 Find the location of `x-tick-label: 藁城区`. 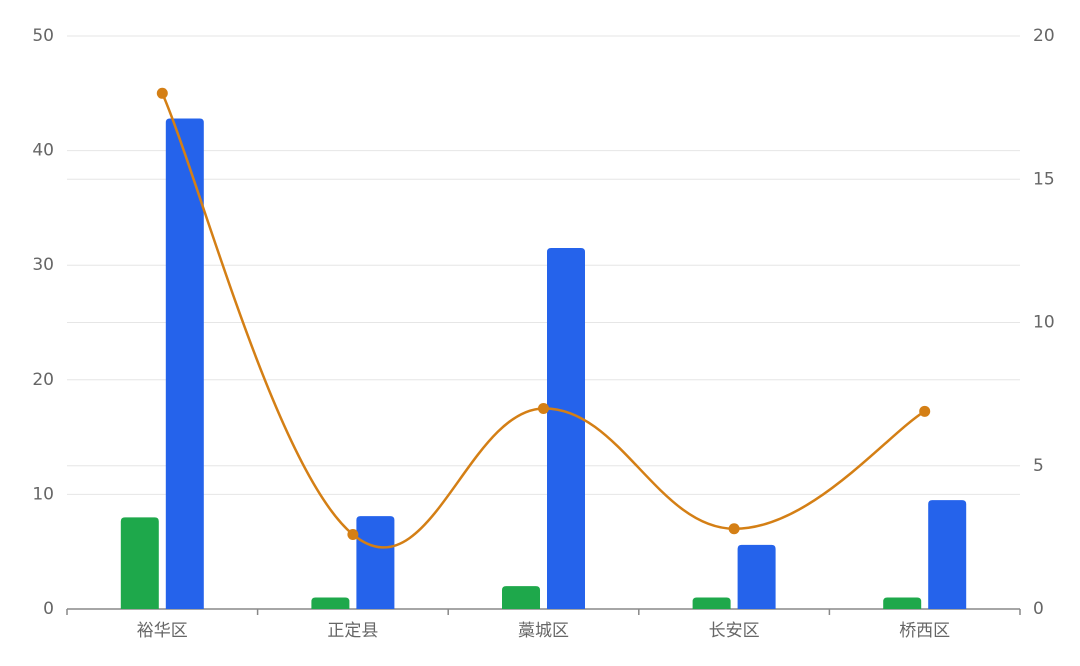

x-tick-label: 藁城区 is located at coordinates (543, 631).